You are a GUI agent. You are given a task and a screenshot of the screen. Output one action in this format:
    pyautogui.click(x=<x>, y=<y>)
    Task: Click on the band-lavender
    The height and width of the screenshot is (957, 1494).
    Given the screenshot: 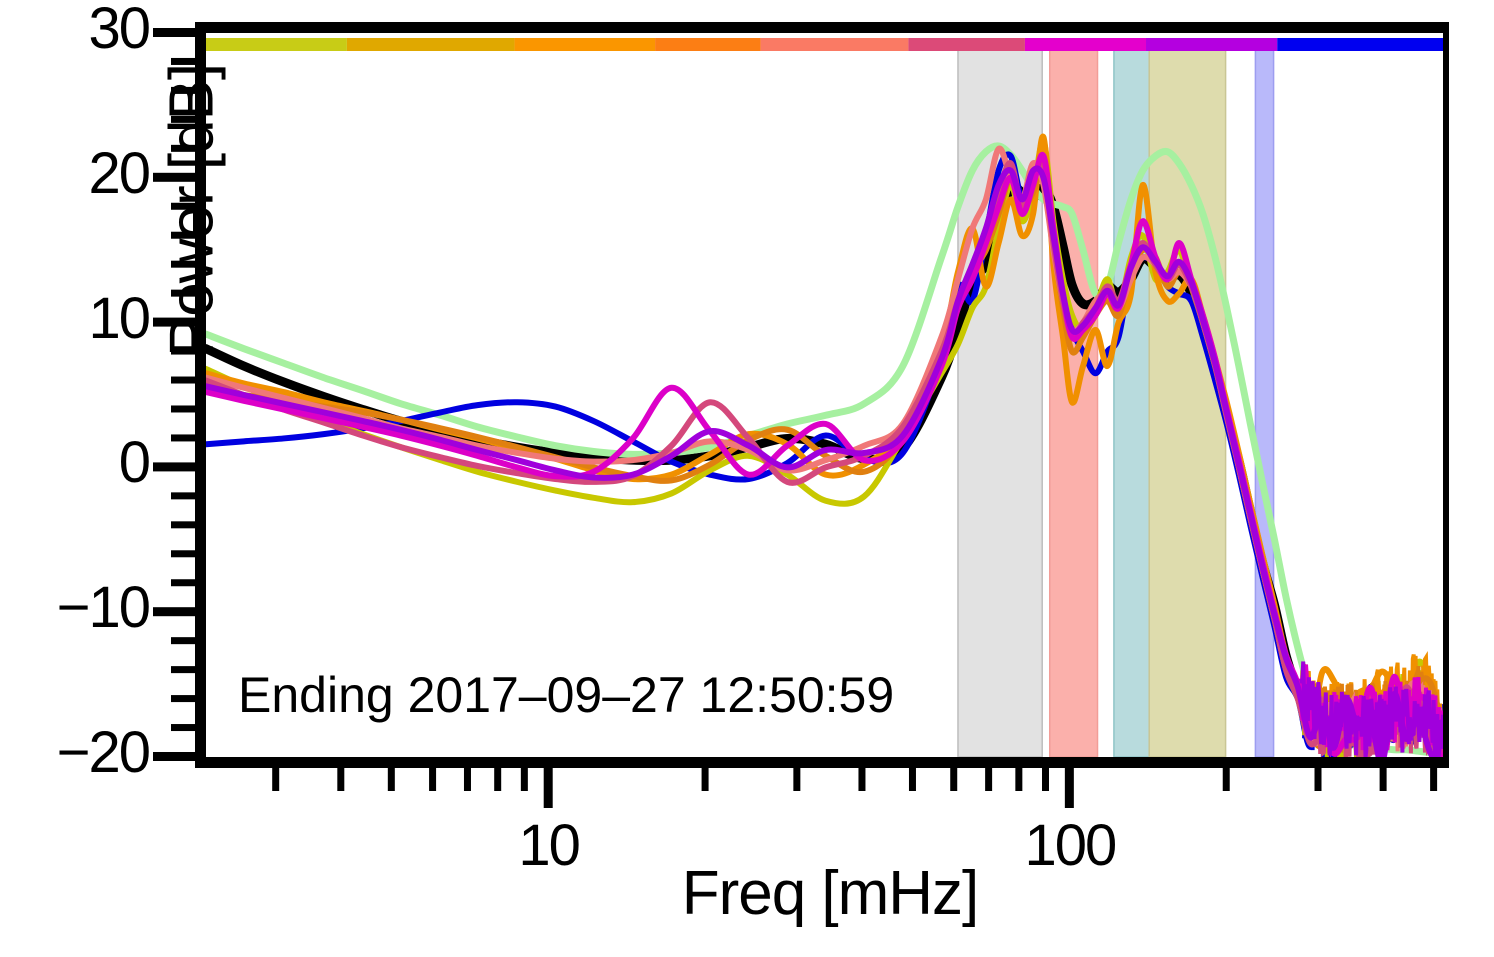 What is the action you would take?
    pyautogui.click(x=1264, y=401)
    